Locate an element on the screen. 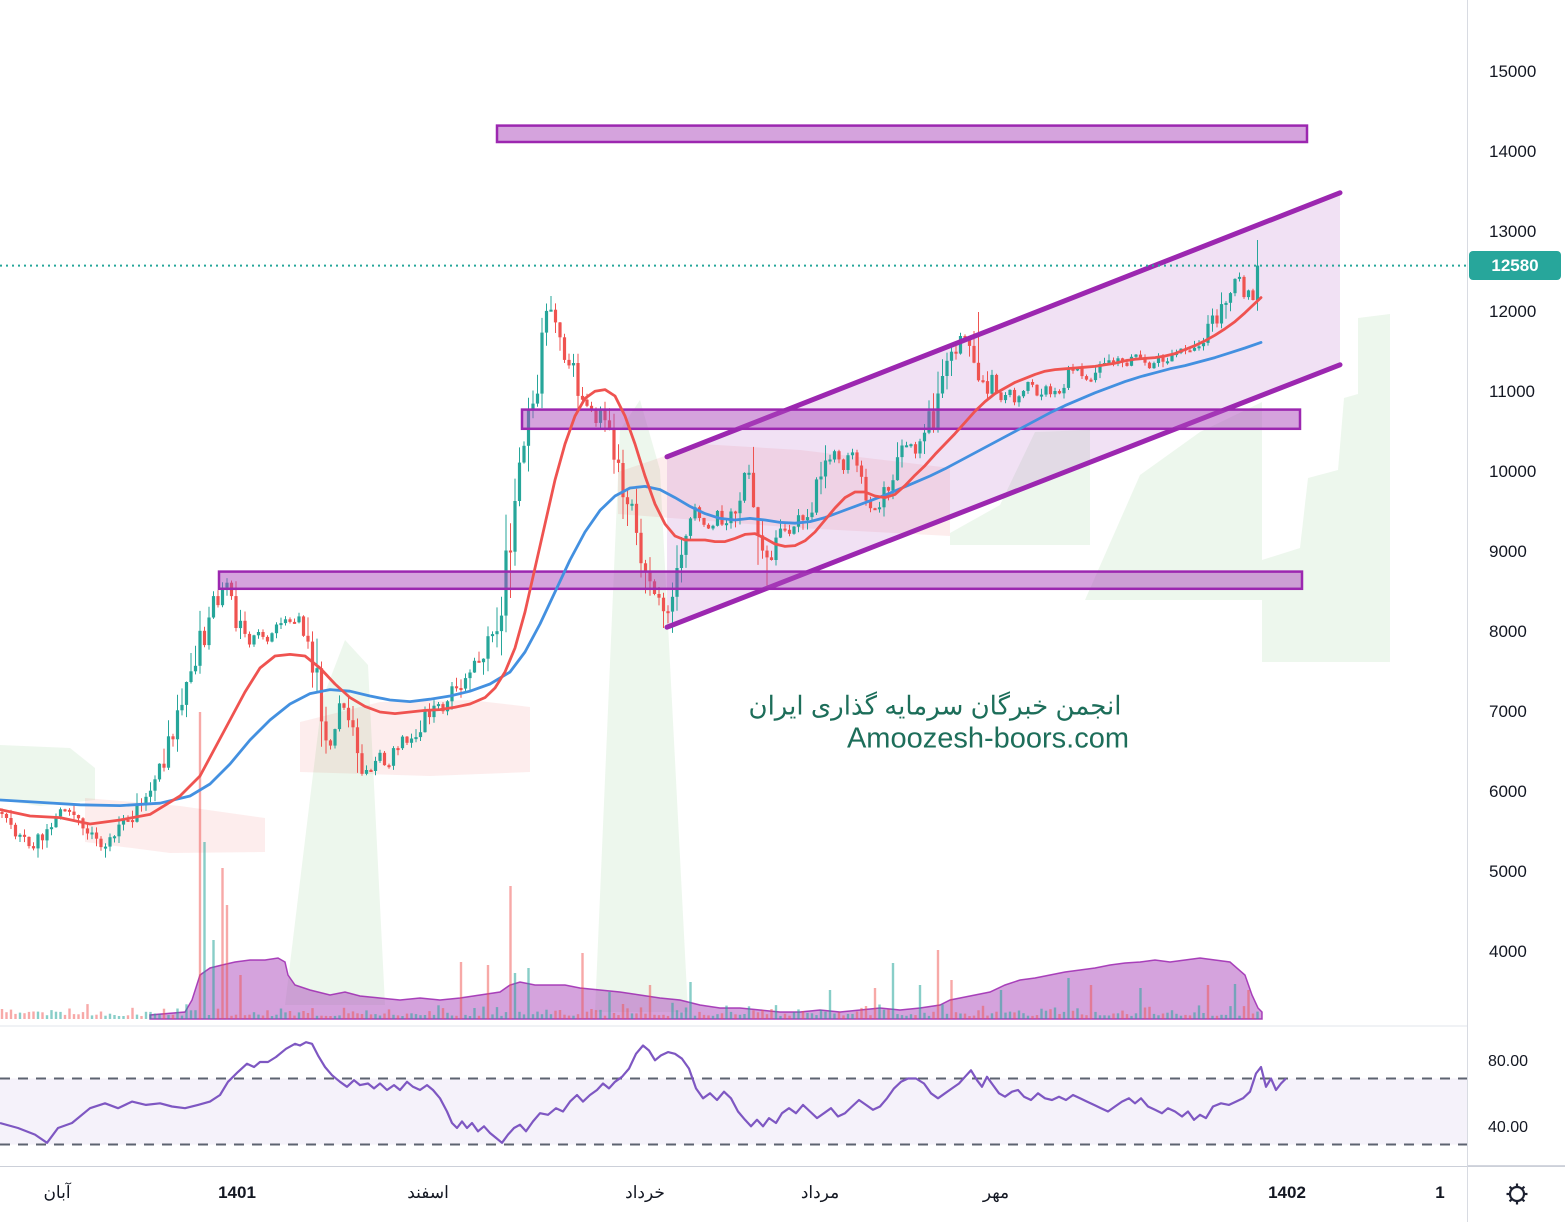  cloud-area is located at coordinates (641, 706).